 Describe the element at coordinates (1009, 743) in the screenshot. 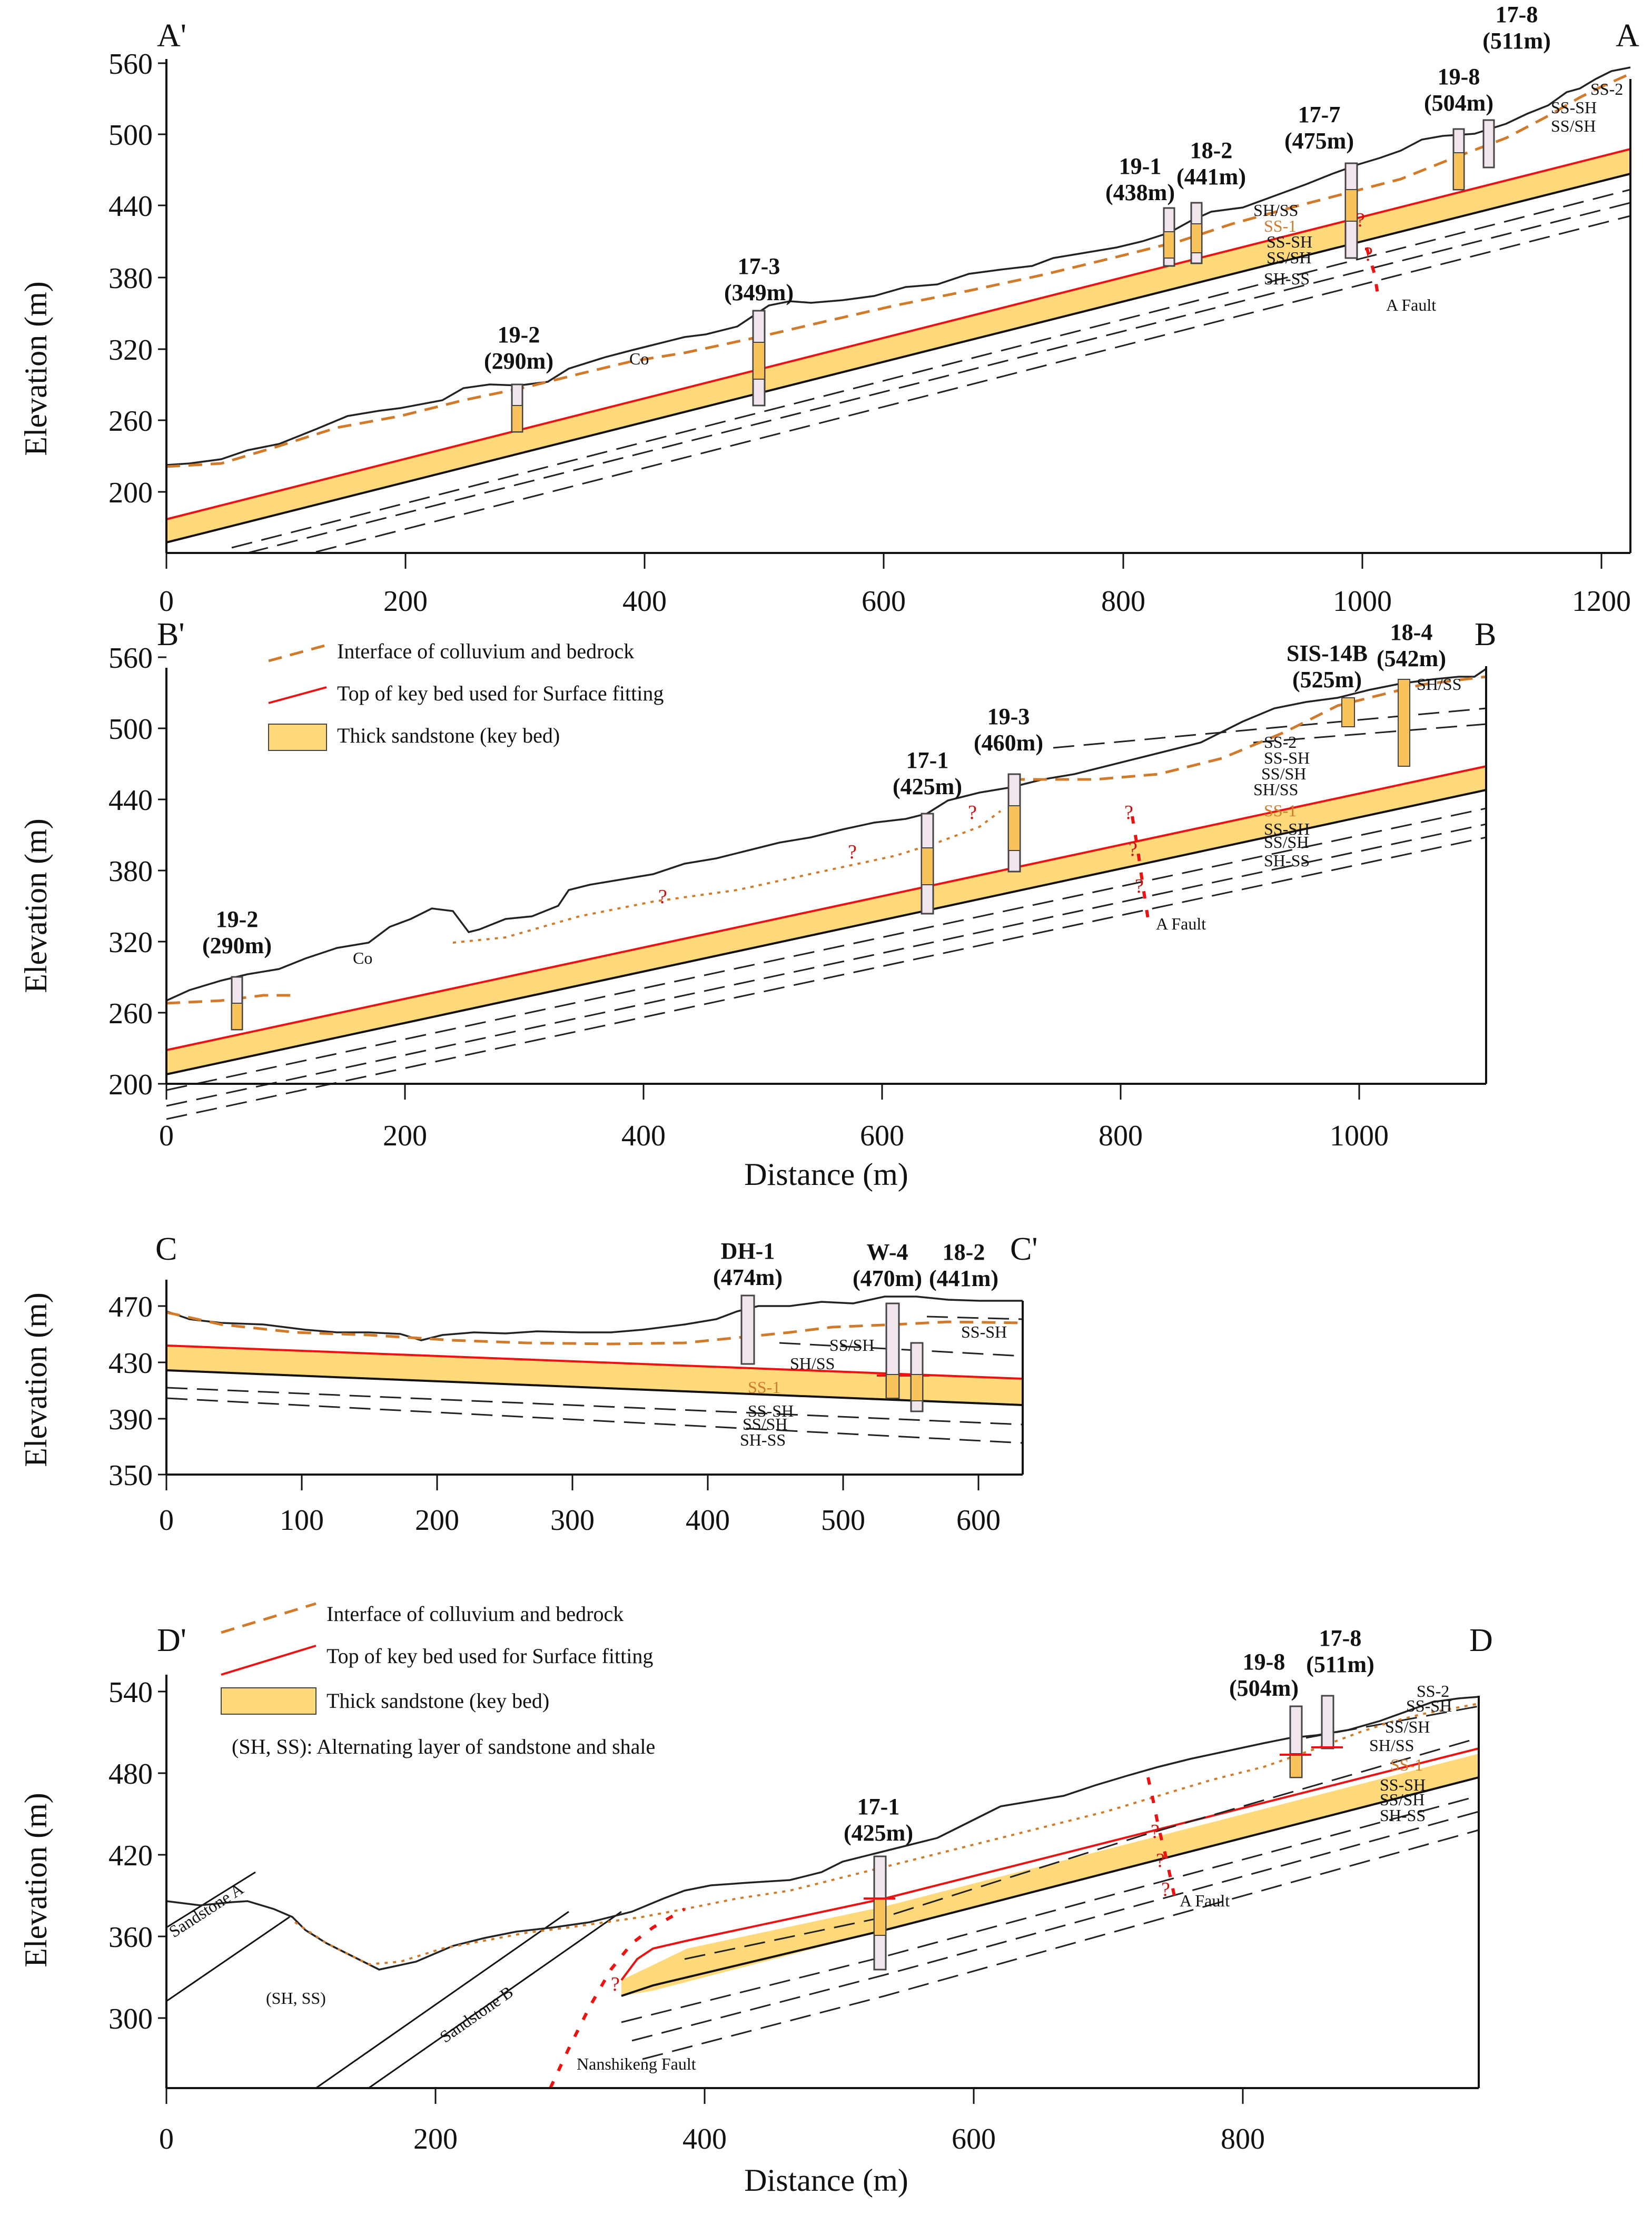

I see `borehole-elevation: (460m)` at that location.